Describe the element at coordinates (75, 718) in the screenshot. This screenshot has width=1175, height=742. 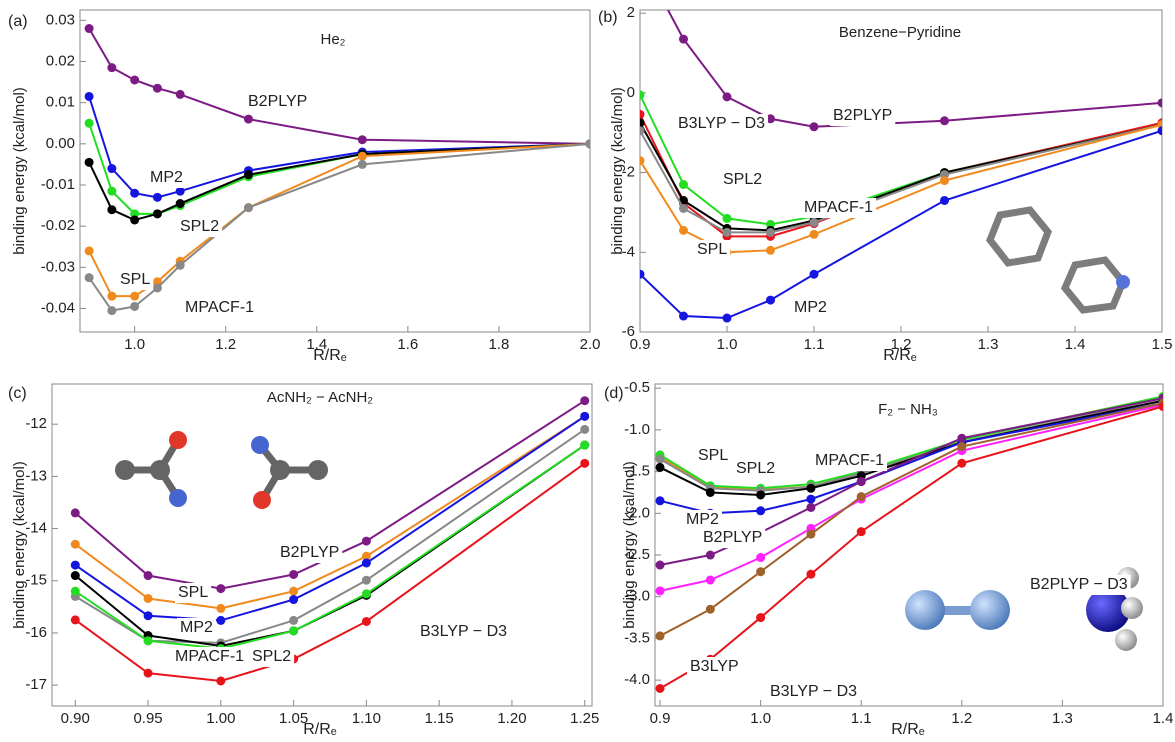
I see `x-tick-label: 0.90` at that location.